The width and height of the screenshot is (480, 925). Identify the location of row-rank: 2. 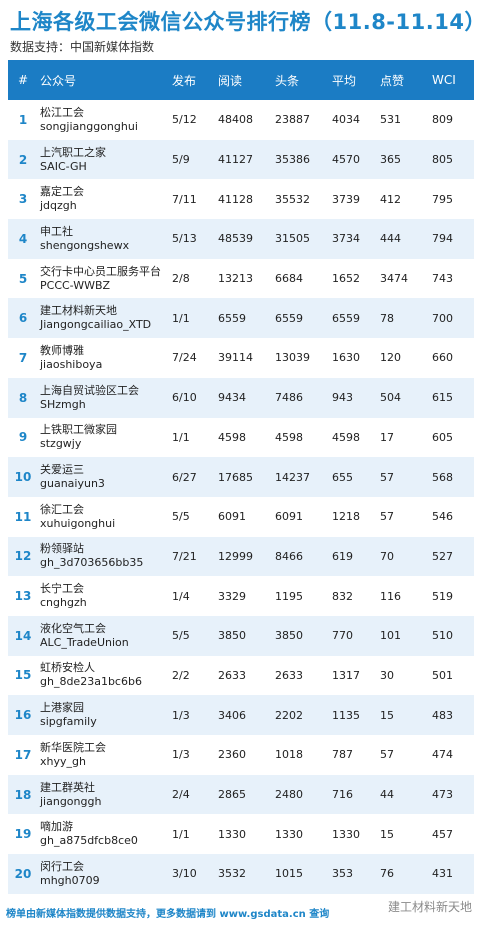
(23, 159).